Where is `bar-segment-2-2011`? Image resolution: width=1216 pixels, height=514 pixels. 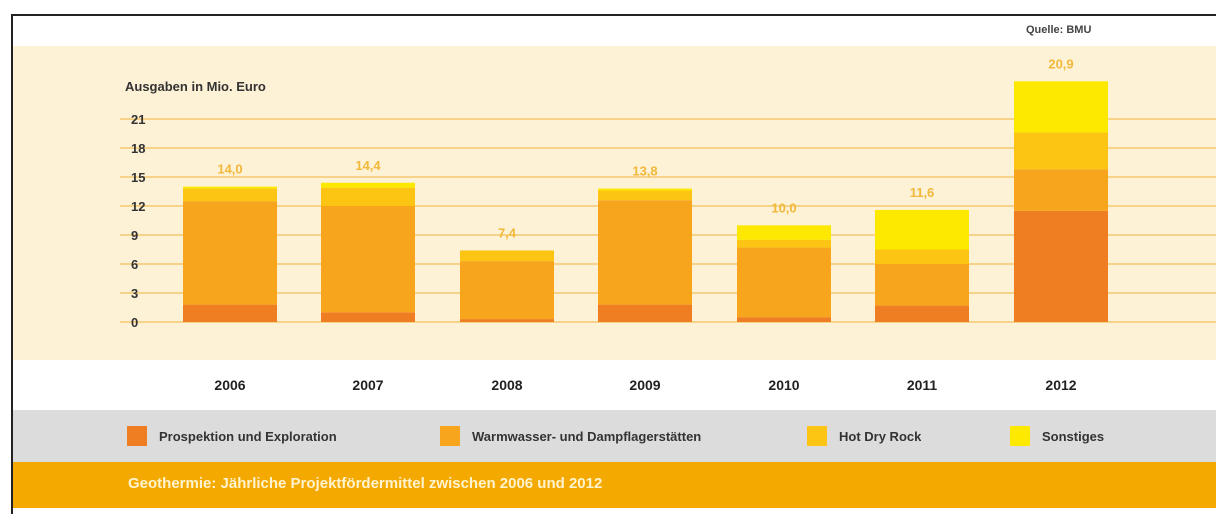 bar-segment-2-2011 is located at coordinates (922, 285).